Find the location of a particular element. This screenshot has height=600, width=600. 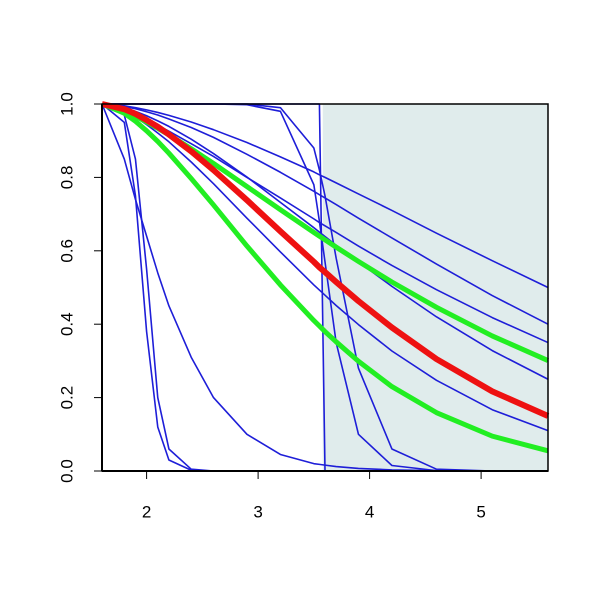

y-tick-label: 0.0 is located at coordinates (66, 471).